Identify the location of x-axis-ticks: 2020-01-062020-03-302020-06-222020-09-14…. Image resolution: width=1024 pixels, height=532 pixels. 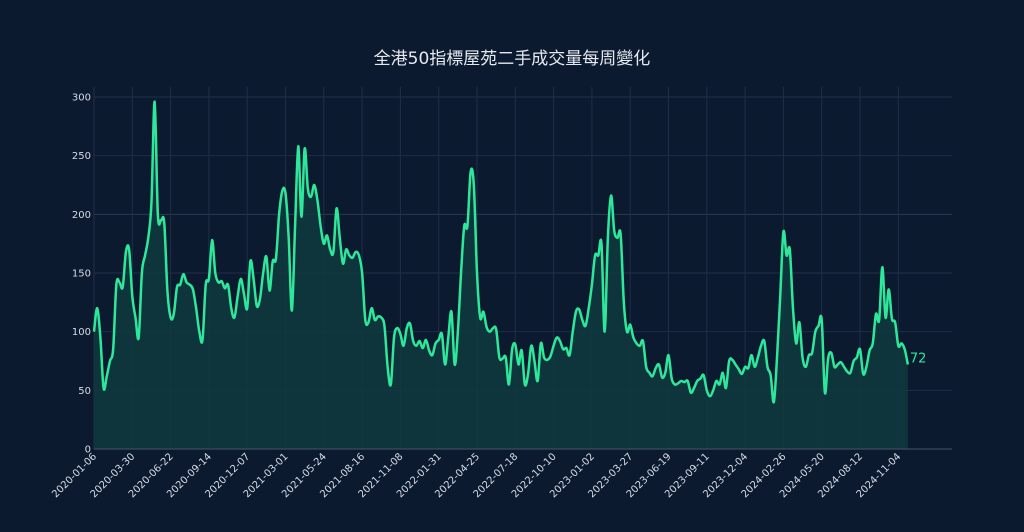
(476, 475).